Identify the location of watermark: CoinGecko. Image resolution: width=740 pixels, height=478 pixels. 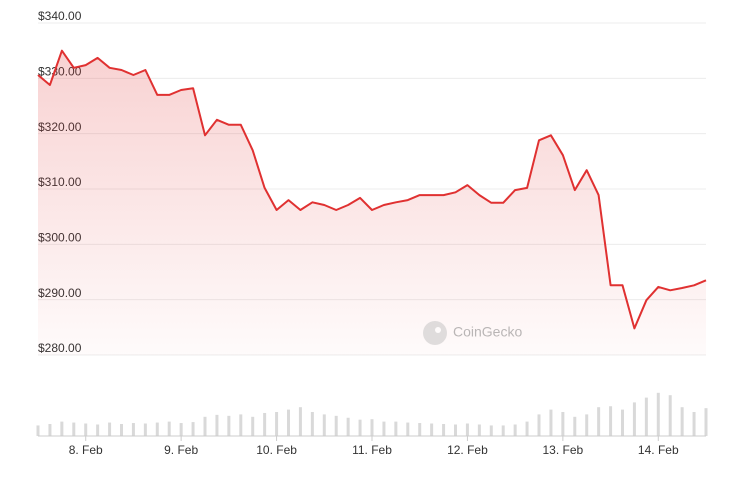
(472, 333).